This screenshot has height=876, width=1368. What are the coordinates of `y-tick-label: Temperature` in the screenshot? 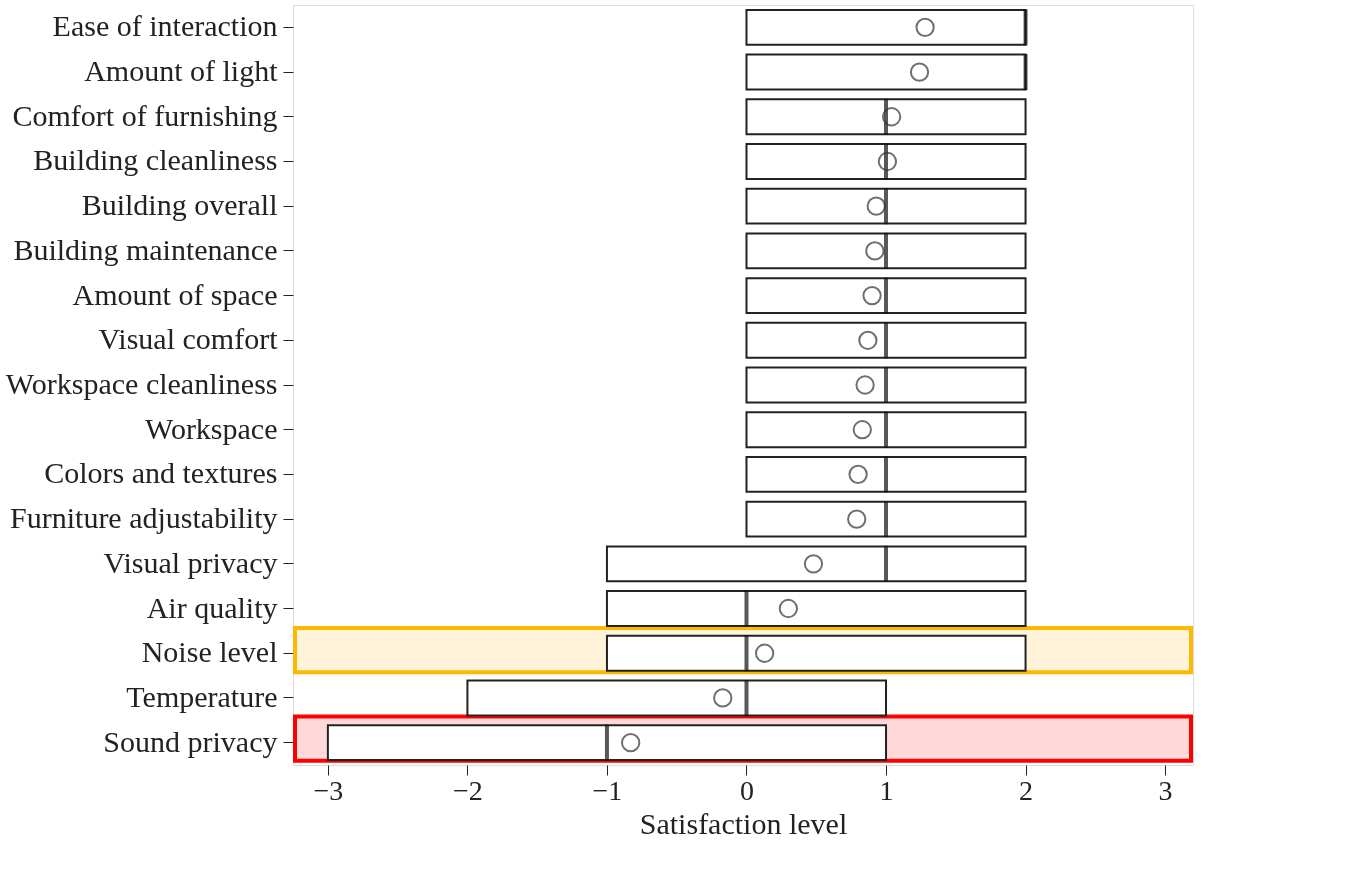 It's located at (202, 696).